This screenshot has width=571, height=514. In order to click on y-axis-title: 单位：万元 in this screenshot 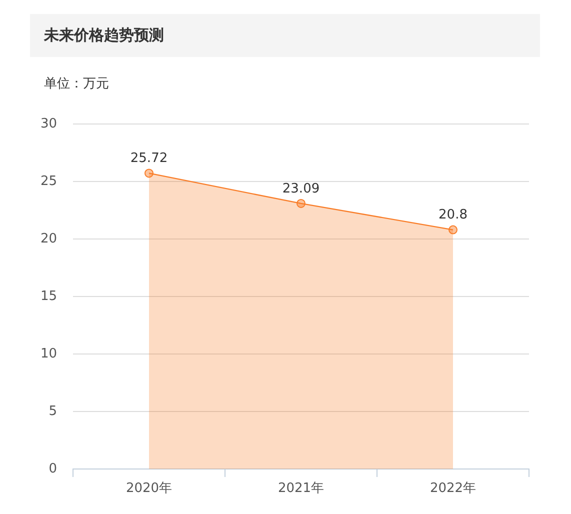, I will do `click(76, 84)`.